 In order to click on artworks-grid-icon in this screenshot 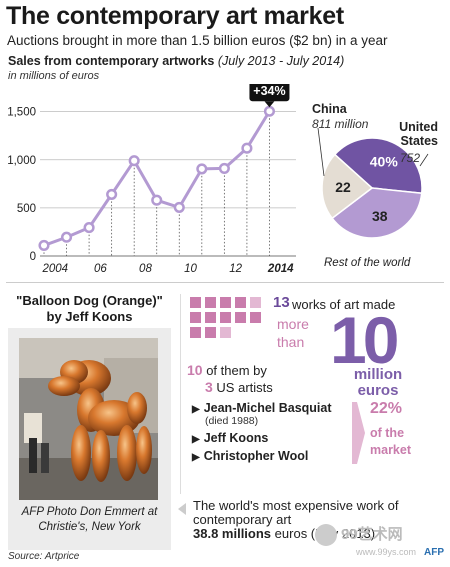, I will do `click(230, 319)`.